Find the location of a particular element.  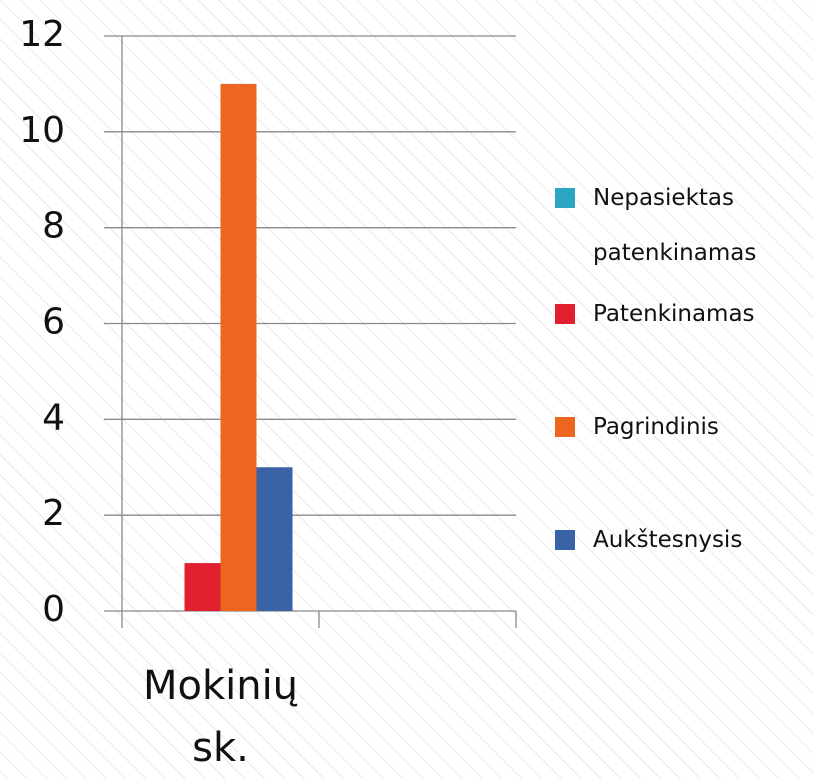

y-tick-label: 4 is located at coordinates (53, 417).